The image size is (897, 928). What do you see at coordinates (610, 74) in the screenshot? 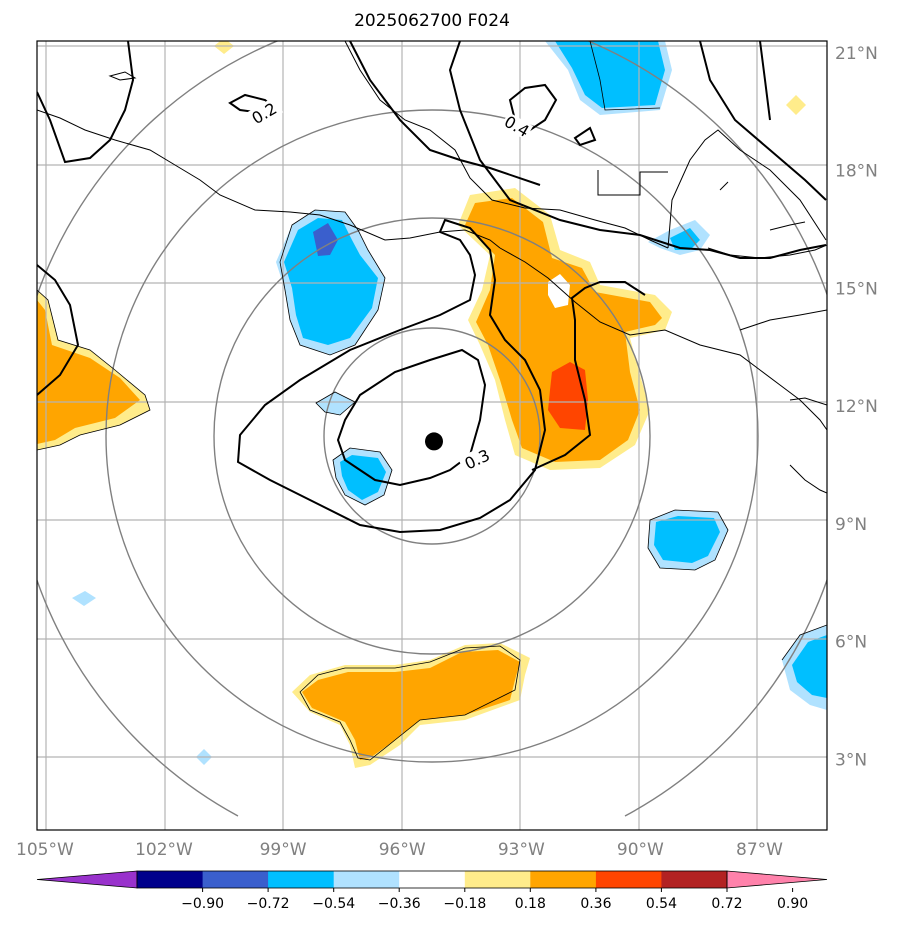
I see `shade-north-blue-inner` at bounding box center [610, 74].